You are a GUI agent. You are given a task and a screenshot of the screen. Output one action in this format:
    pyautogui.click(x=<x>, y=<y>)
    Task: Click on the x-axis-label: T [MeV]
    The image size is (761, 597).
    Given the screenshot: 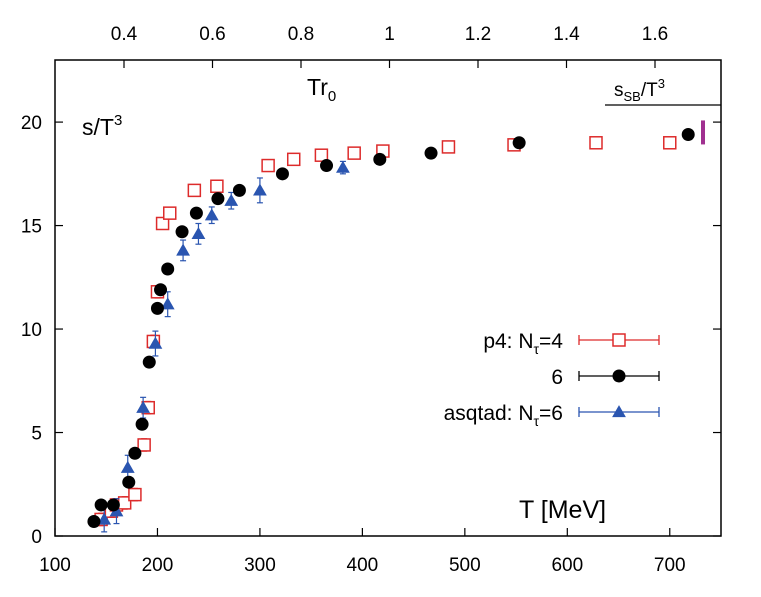 What is the action you would take?
    pyautogui.click(x=562, y=510)
    